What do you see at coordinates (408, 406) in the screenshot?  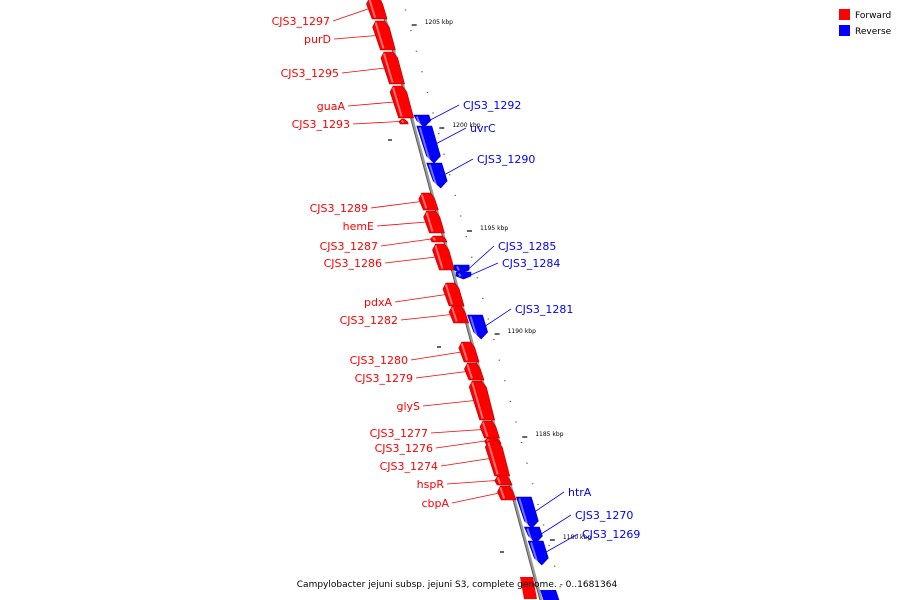 I see `gene-glys-label: glyS` at bounding box center [408, 406].